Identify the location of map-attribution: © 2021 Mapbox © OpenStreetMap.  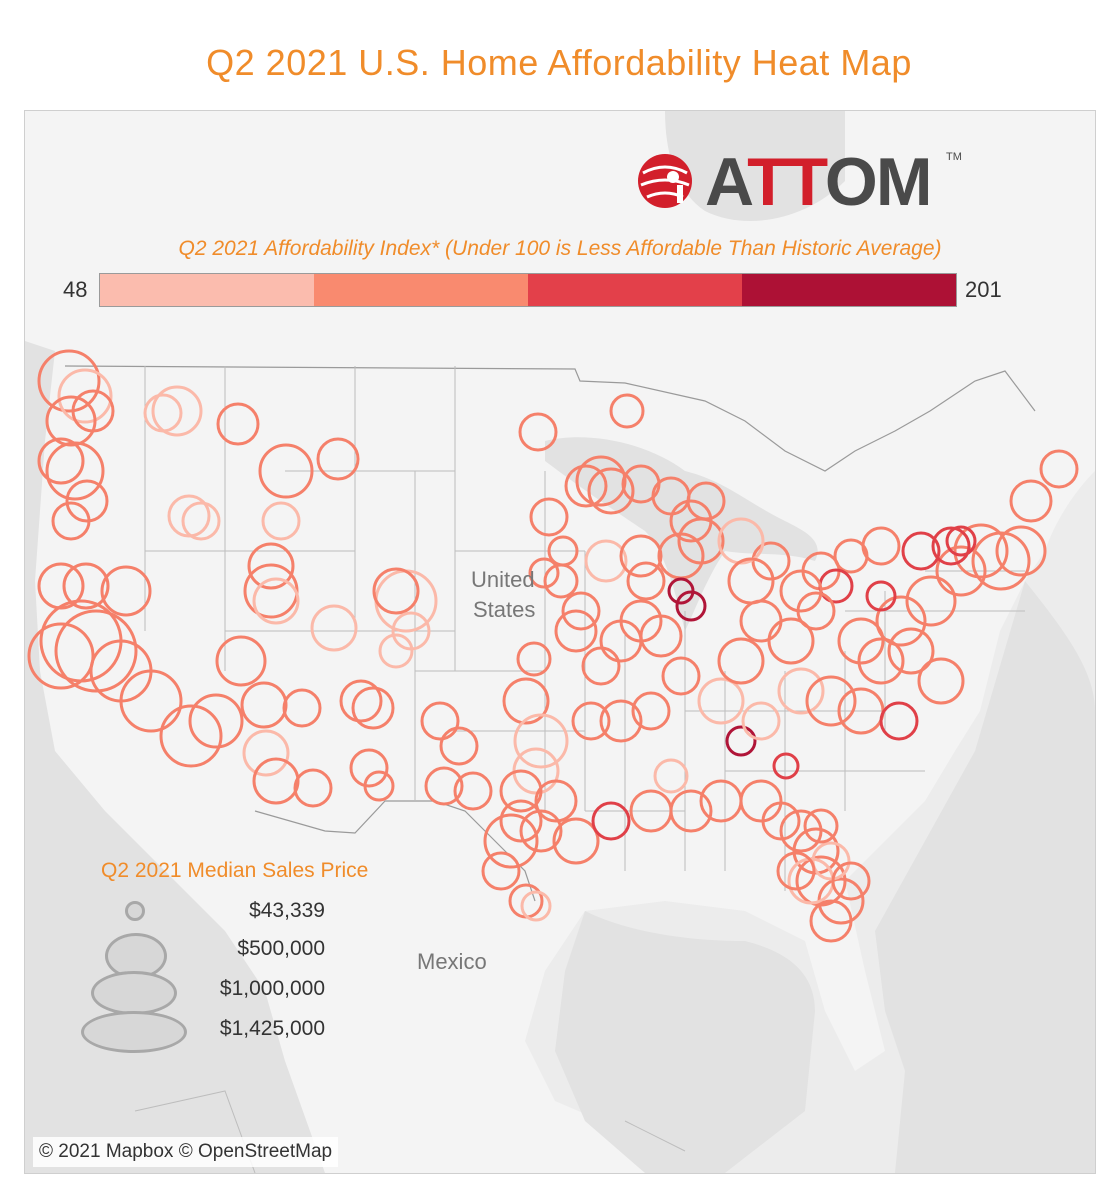
(186, 1152).